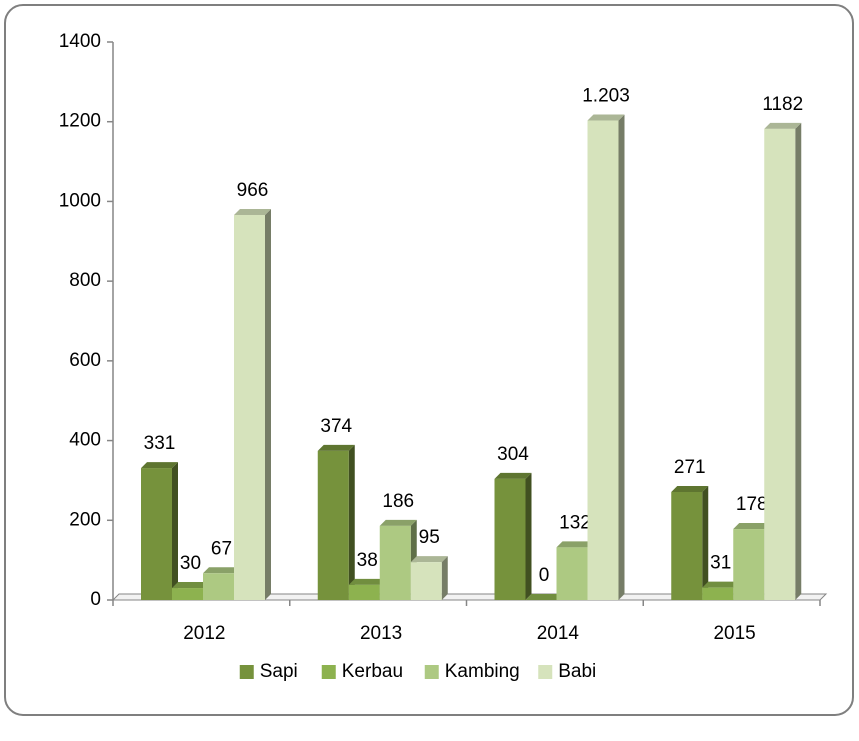 Image resolution: width=859 pixels, height=741 pixels. What do you see at coordinates (336, 426) in the screenshot?
I see `value-label: 374` at bounding box center [336, 426].